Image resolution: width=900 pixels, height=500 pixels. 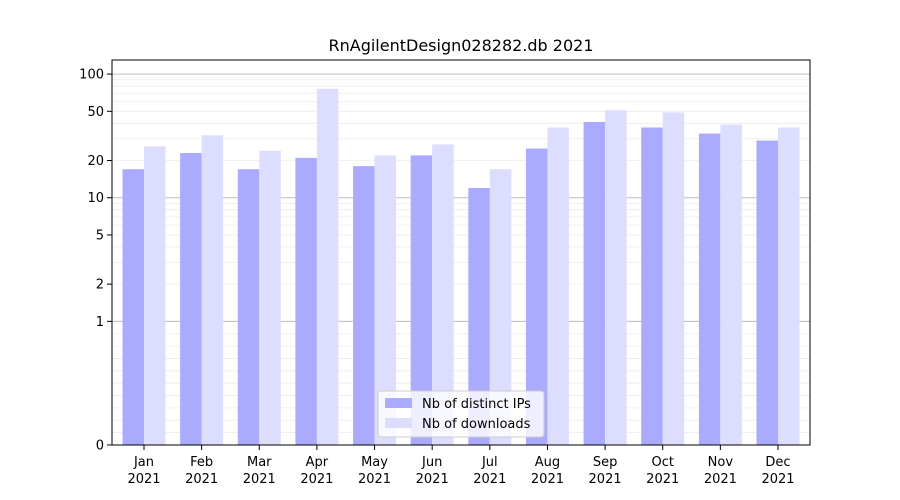 I want to click on bar-downloads-sep, so click(x=616, y=277).